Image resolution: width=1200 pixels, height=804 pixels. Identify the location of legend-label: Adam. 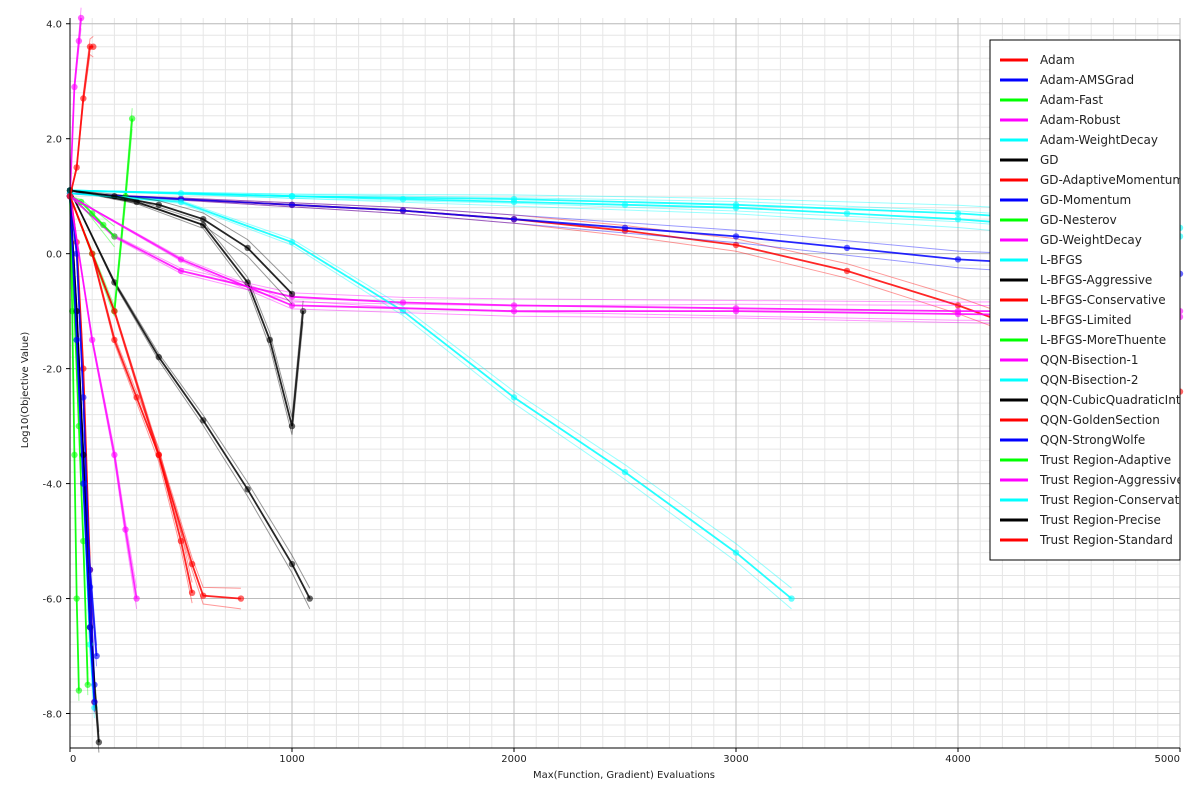
(1057, 60).